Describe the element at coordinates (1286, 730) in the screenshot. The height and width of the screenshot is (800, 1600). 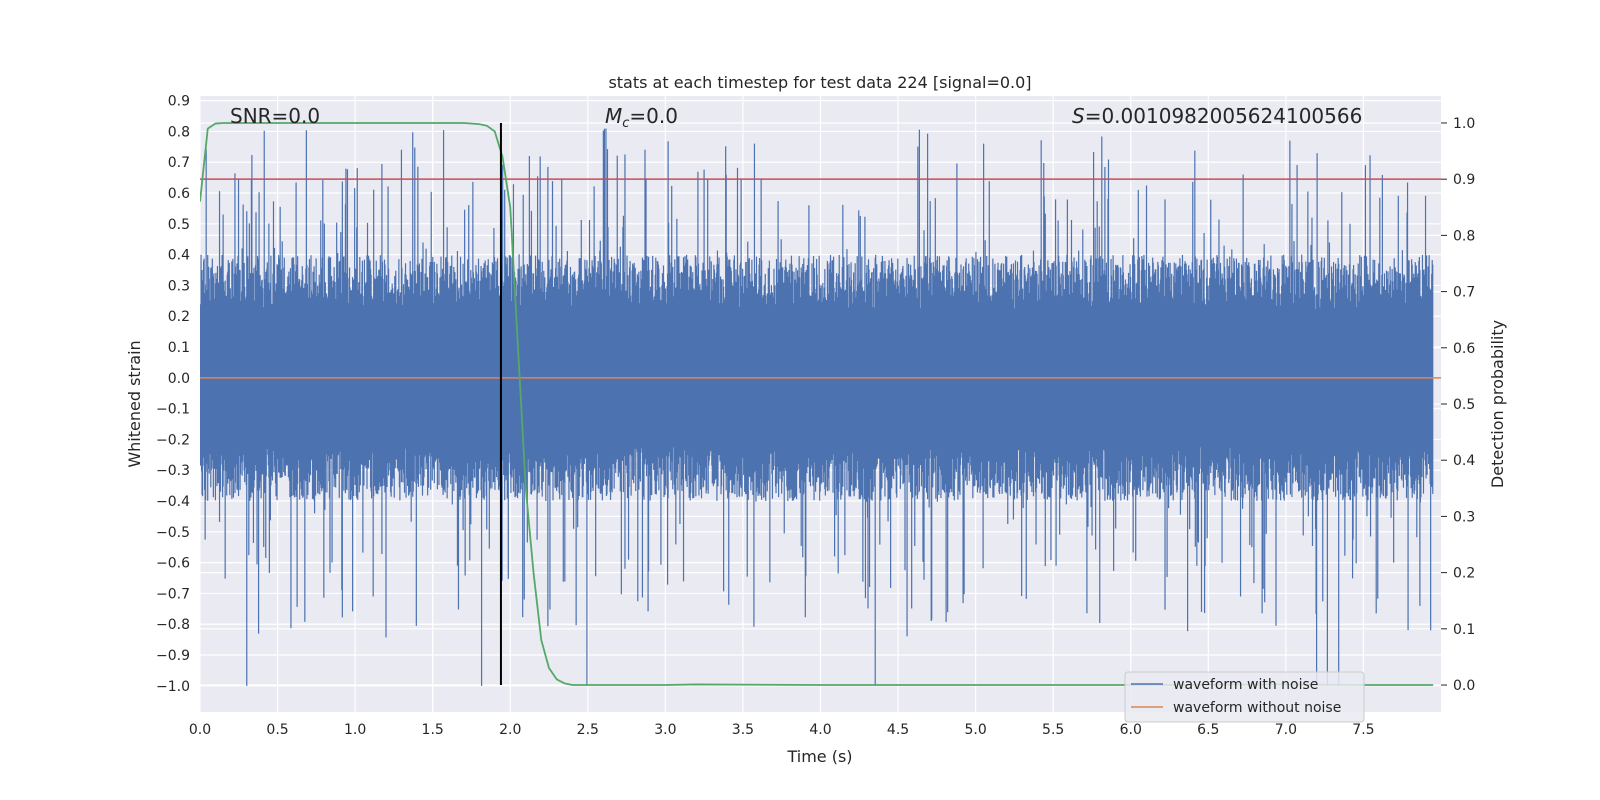
I see `x-tick-label: 7.0` at that location.